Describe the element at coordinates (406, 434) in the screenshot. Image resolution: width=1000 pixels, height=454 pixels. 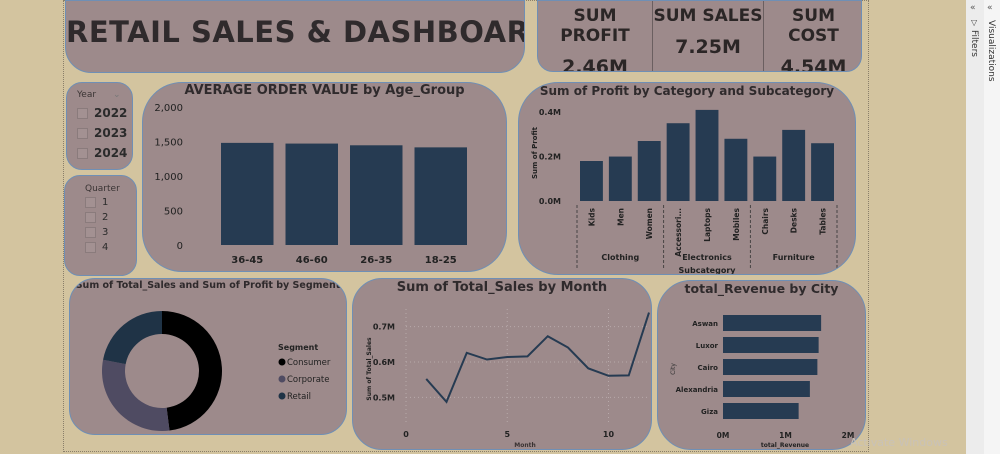
I see `x-tick-label: 0` at that location.